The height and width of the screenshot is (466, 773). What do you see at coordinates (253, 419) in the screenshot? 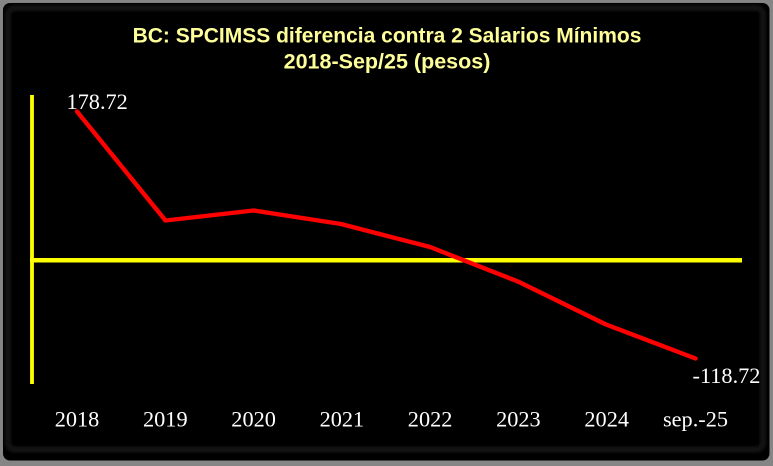
I see `svg-text: 2020` at bounding box center [253, 419].